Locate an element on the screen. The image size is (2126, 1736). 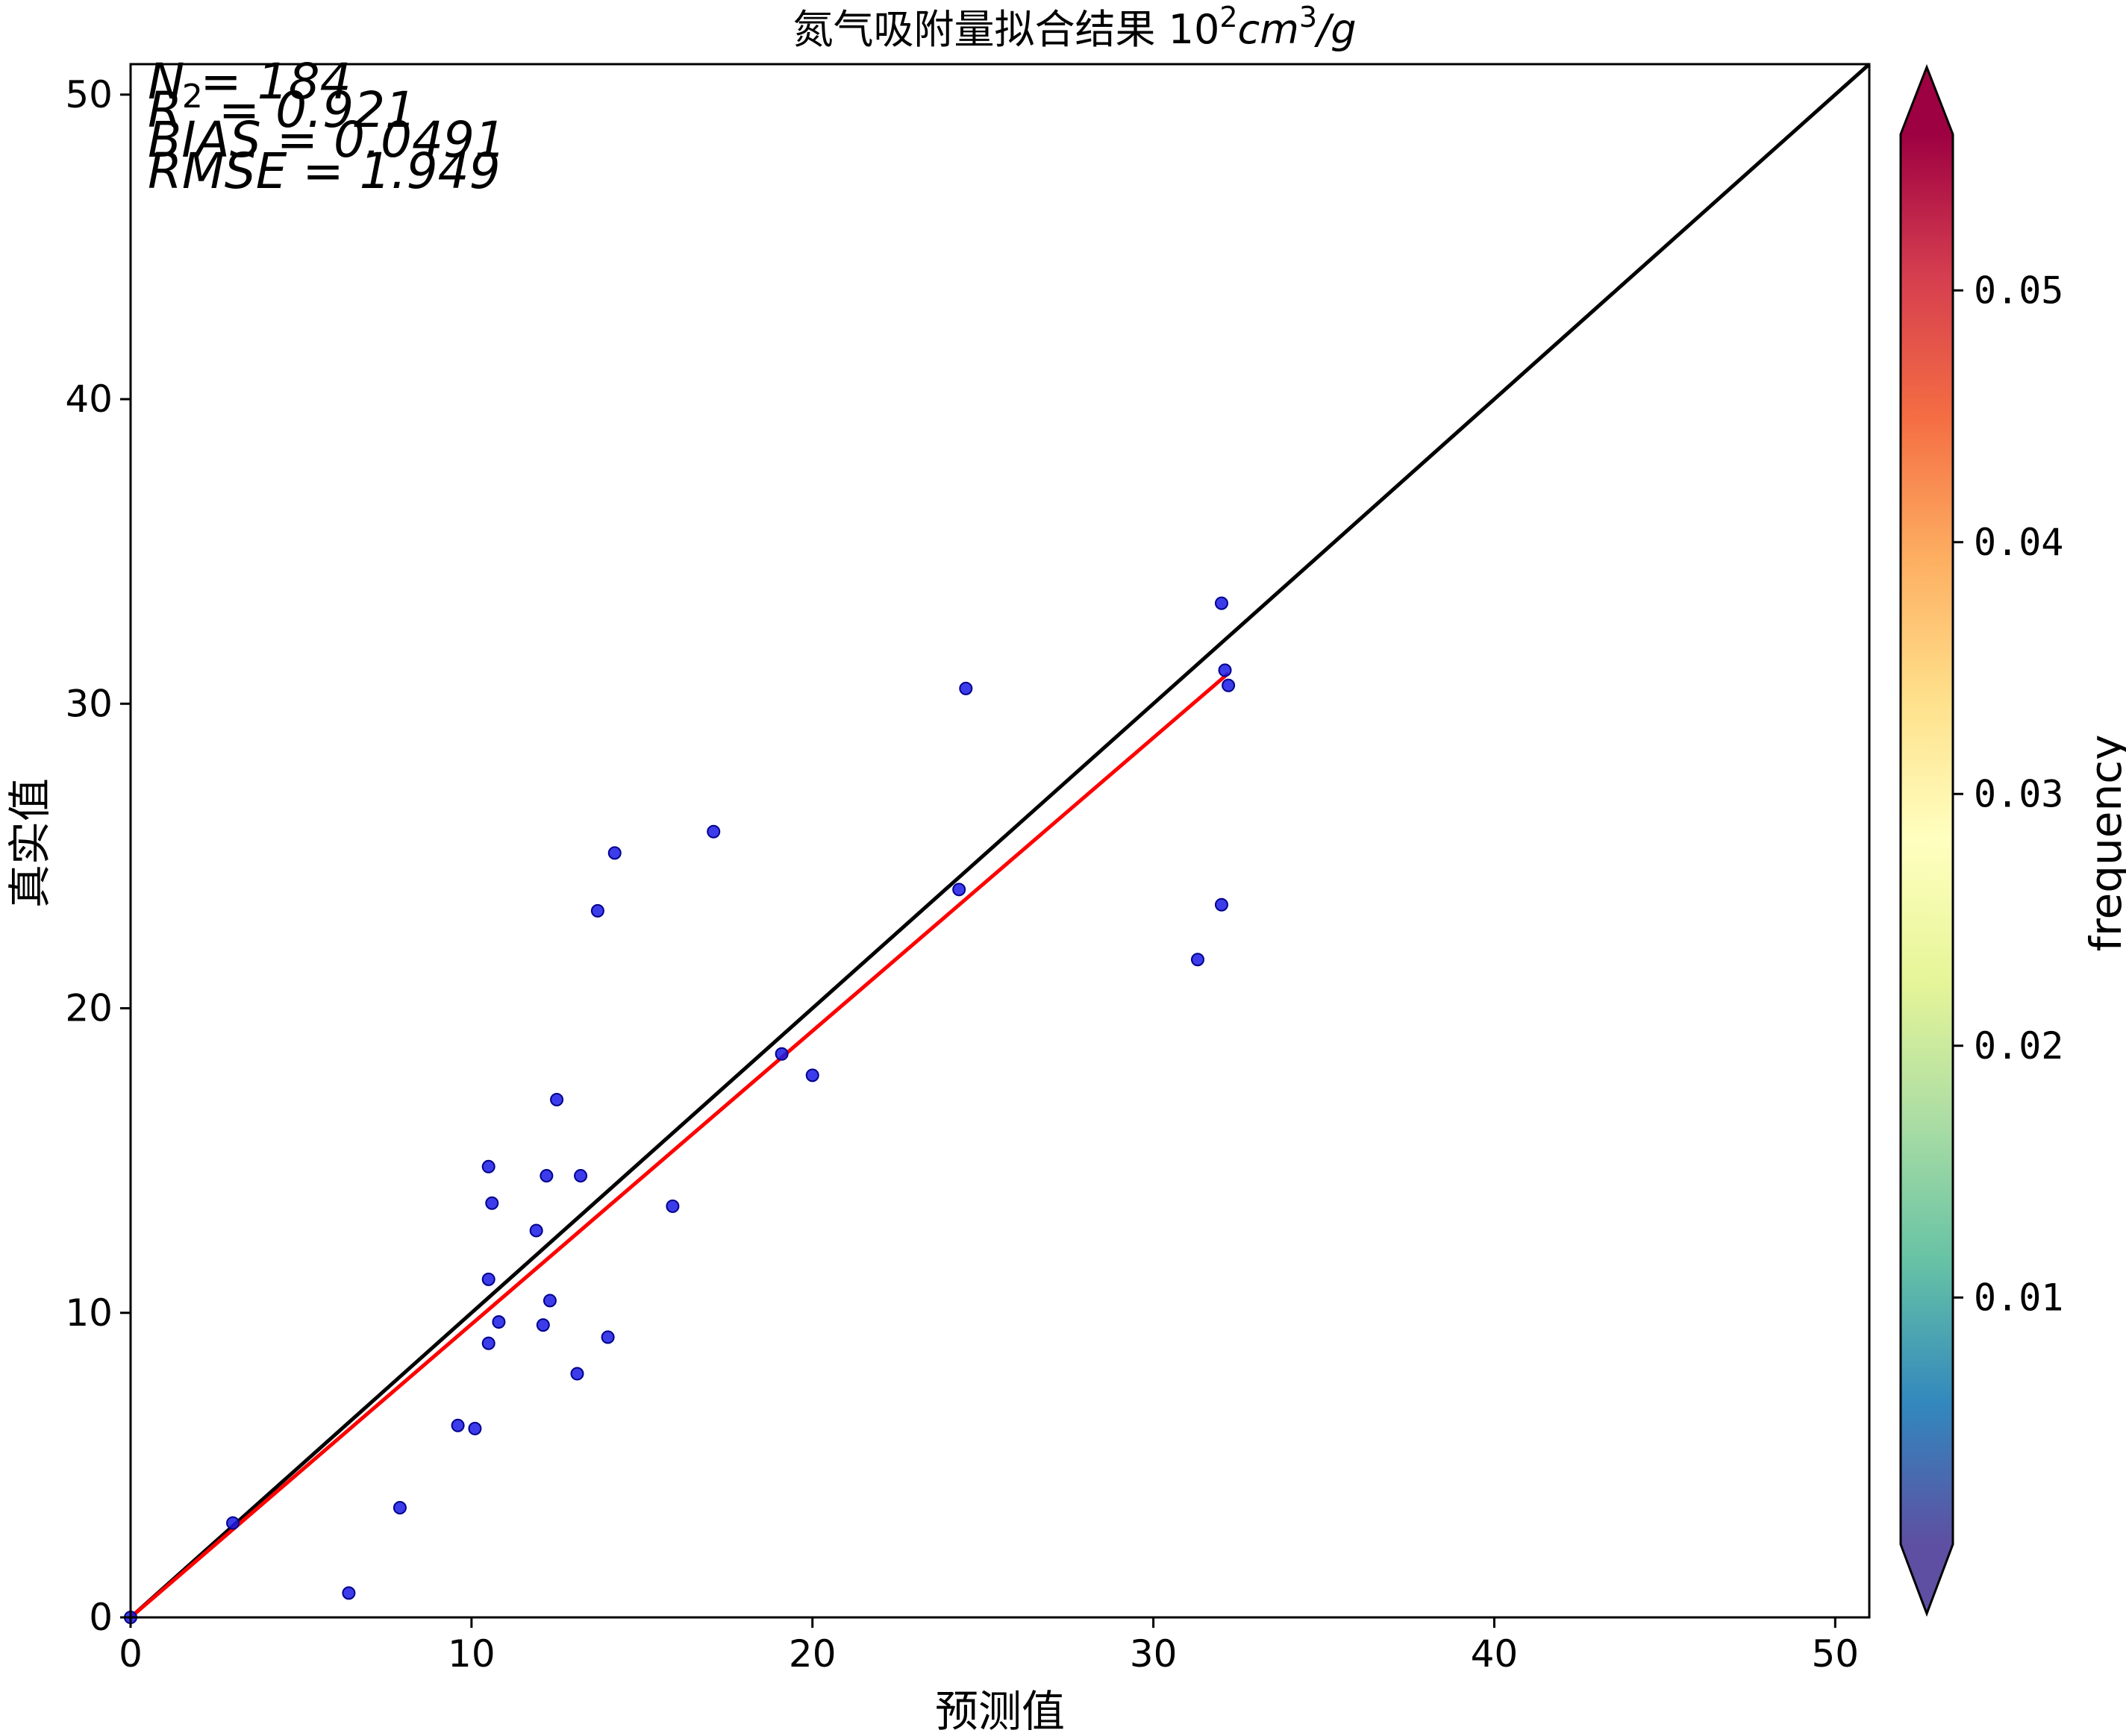
colorbar-tick-label: 0.04 is located at coordinates (2019, 542).